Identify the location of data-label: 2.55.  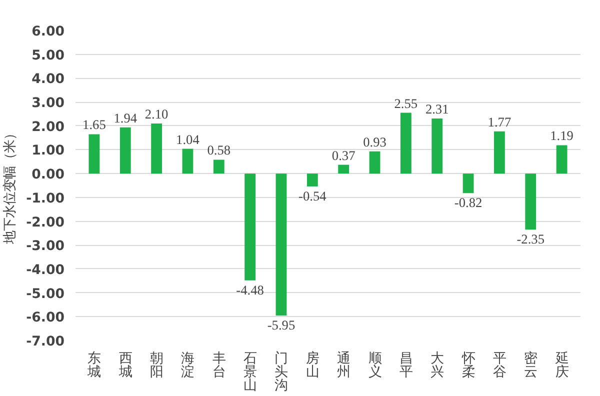
(406, 103).